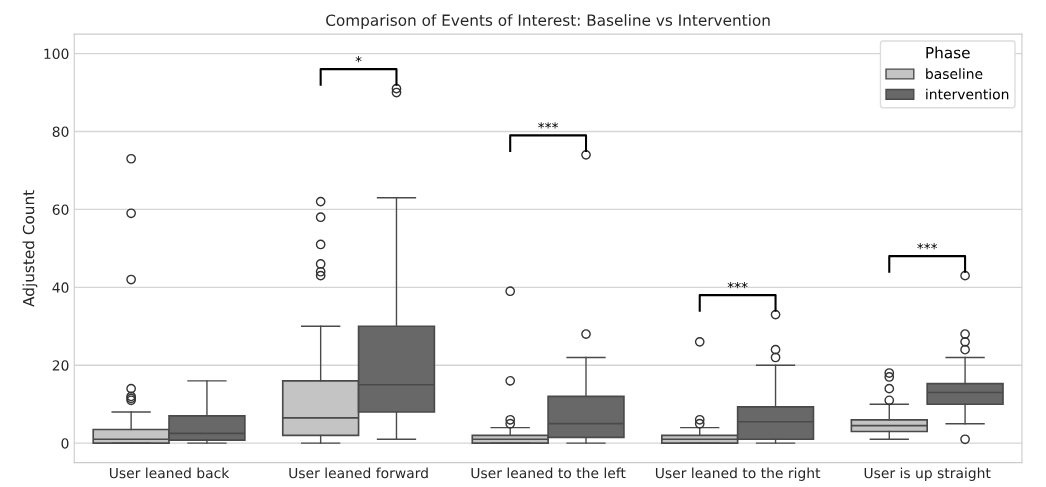  Describe the element at coordinates (548, 473) in the screenshot. I see `x-tick-label: User leaned to the left` at that location.